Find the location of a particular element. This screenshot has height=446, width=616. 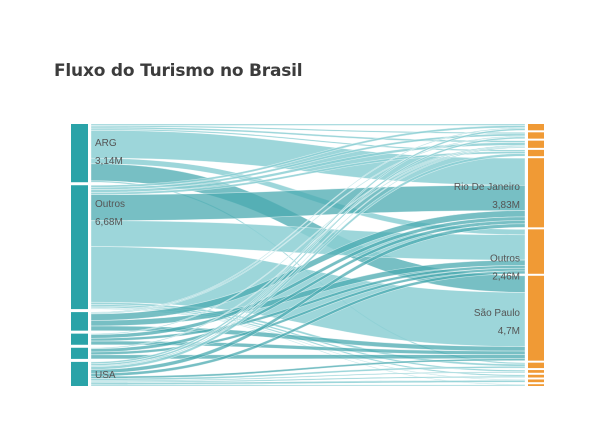

link-usa-to-sp is located at coordinates (308, 368).